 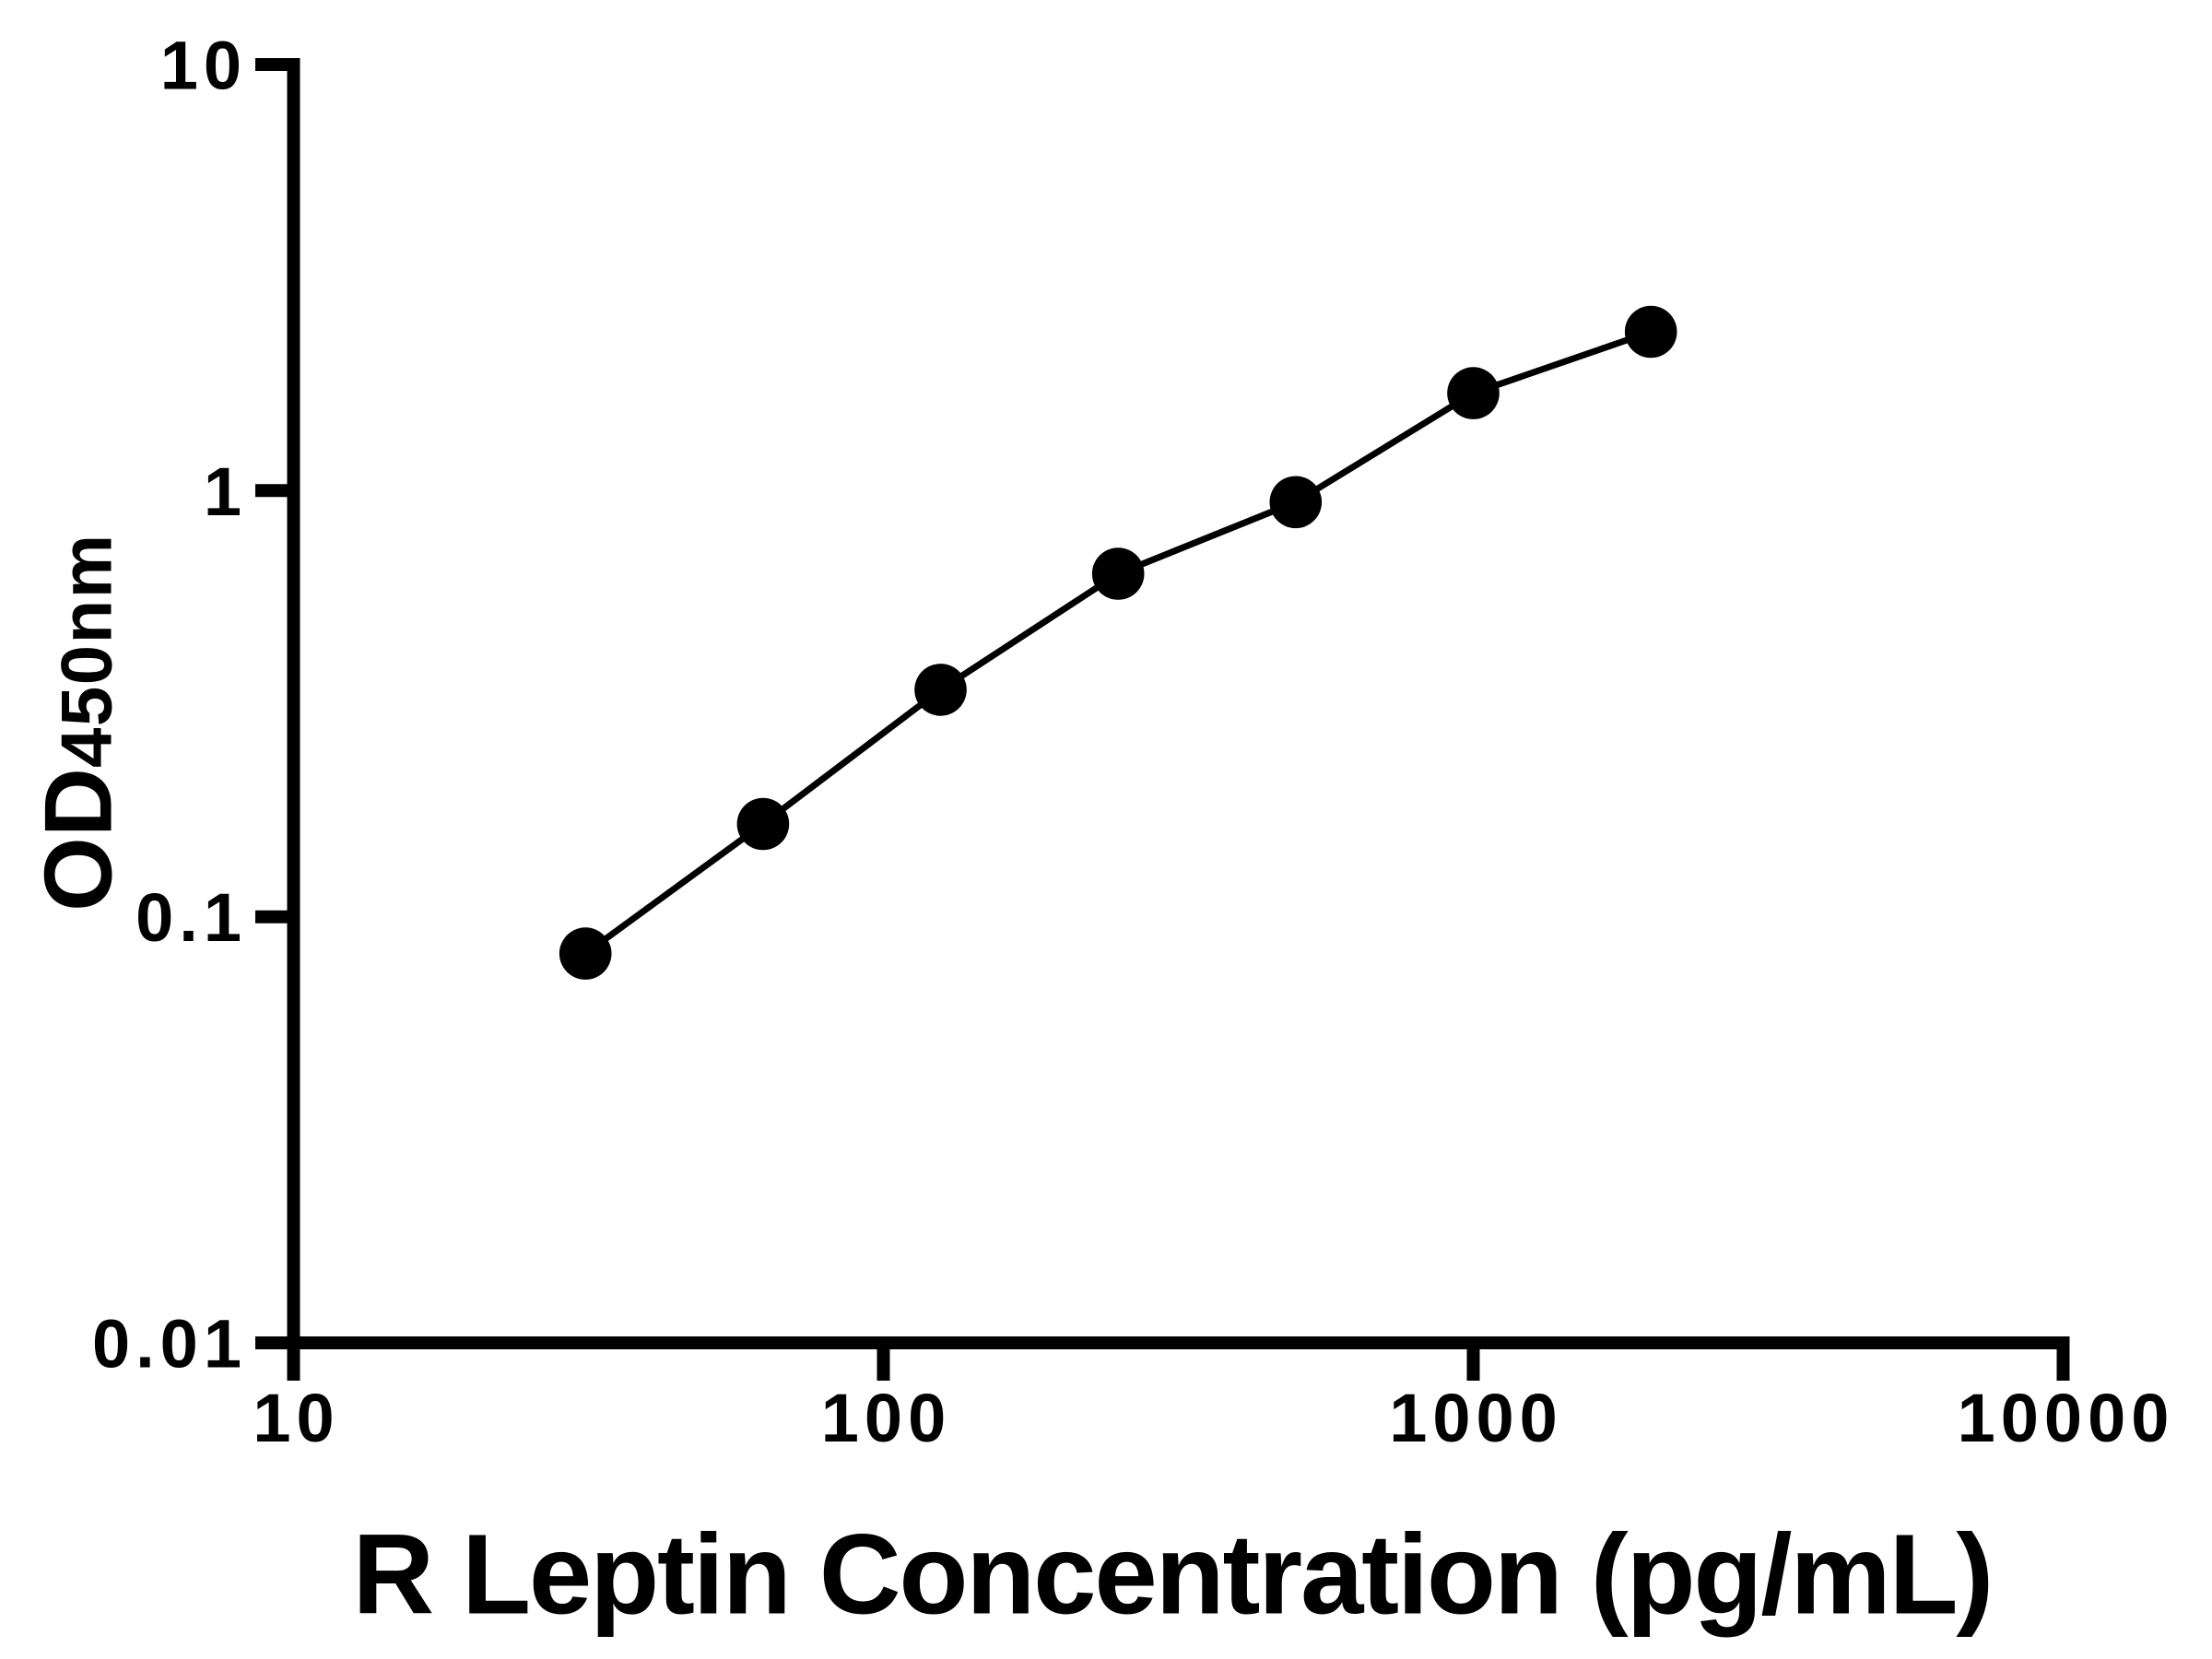 I want to click on svg-text: 0.01, so click(x=169, y=1344).